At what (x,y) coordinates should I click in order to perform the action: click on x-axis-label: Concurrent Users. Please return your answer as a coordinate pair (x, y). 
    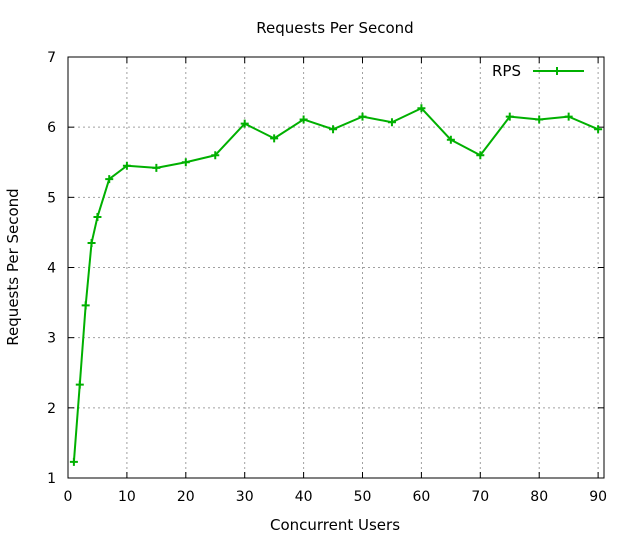
    Looking at the image, I should click on (335, 525).